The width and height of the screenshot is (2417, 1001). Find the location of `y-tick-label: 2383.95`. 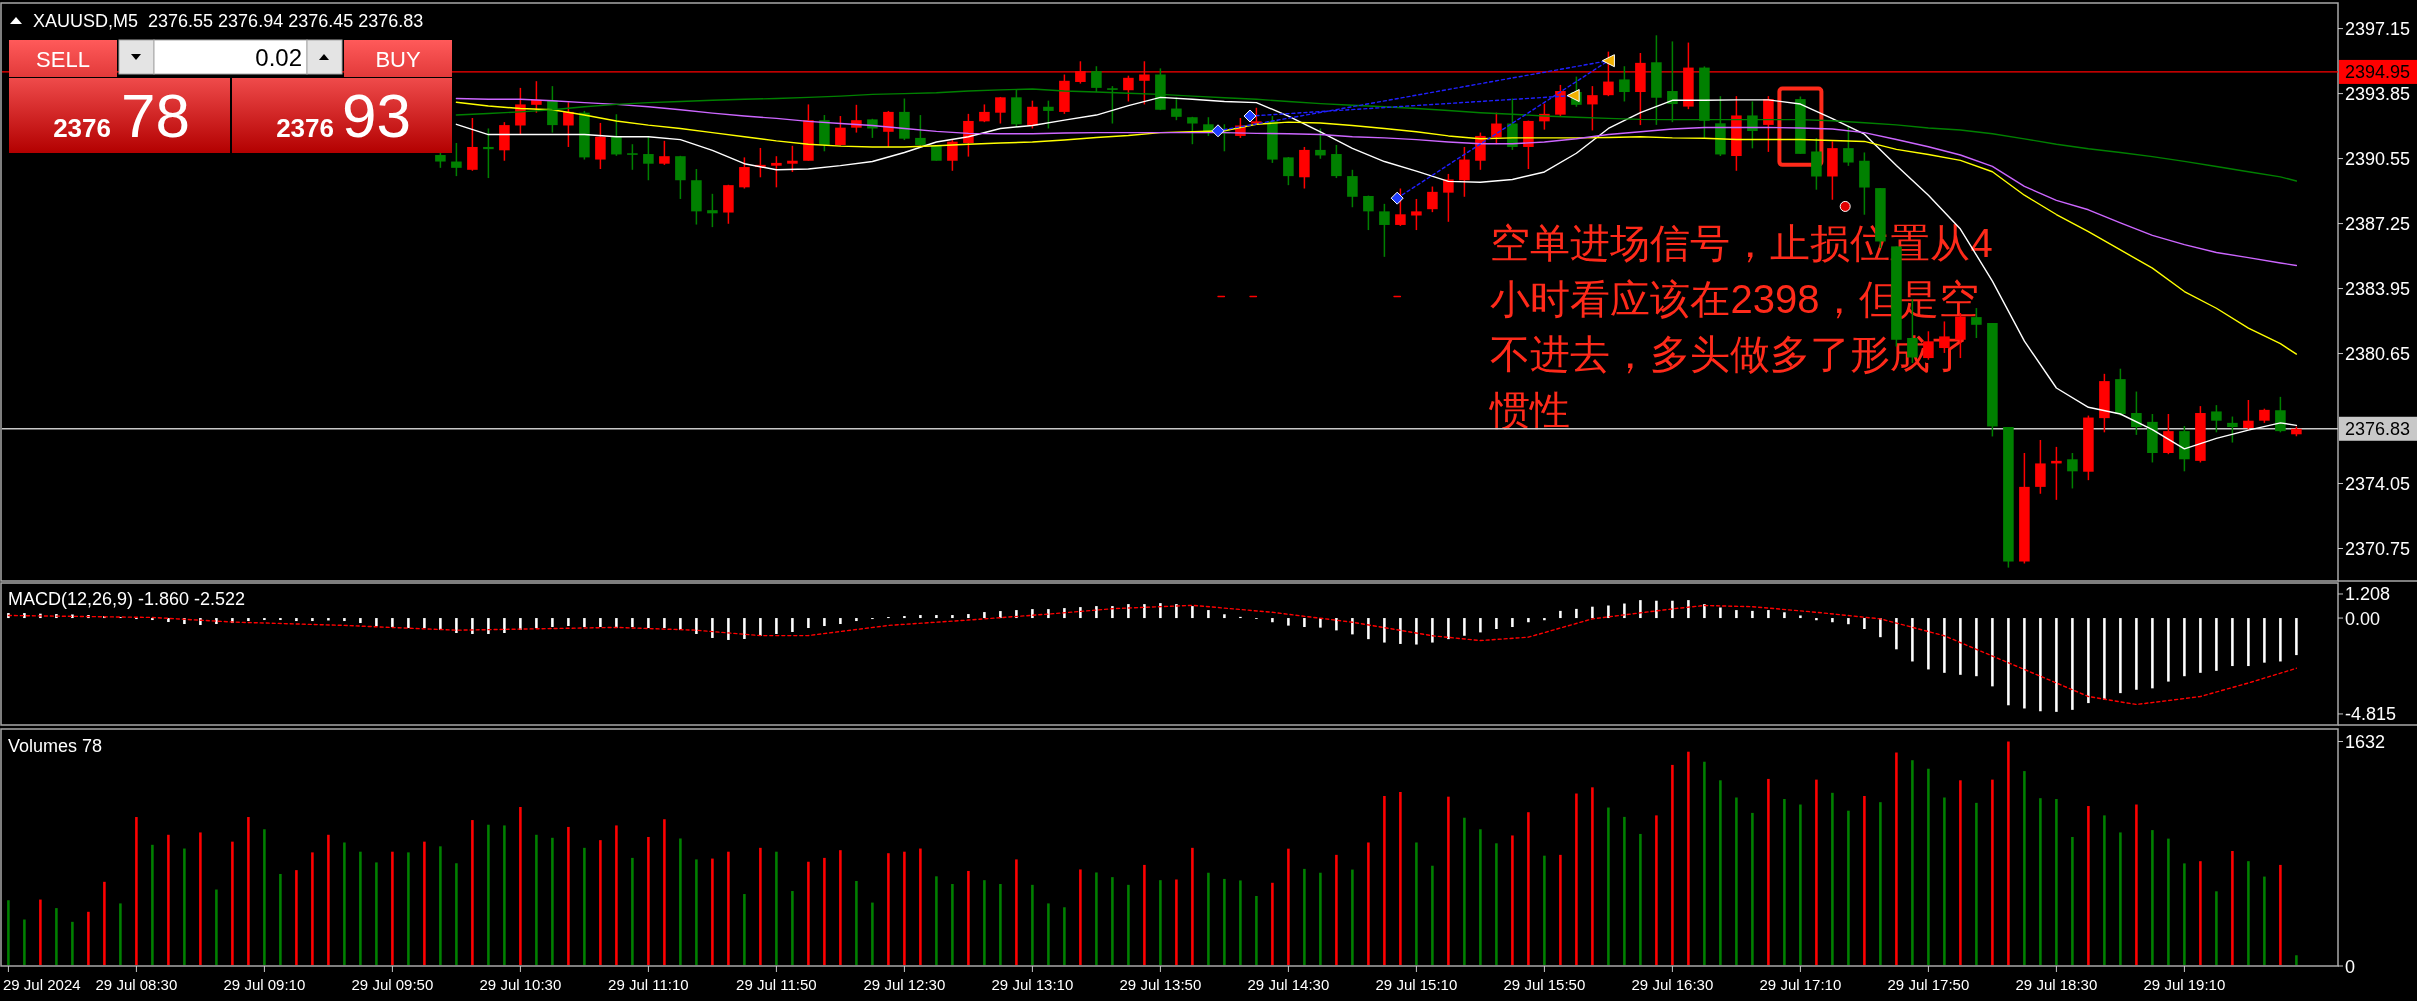

y-tick-label: 2383.95 is located at coordinates (2378, 289).